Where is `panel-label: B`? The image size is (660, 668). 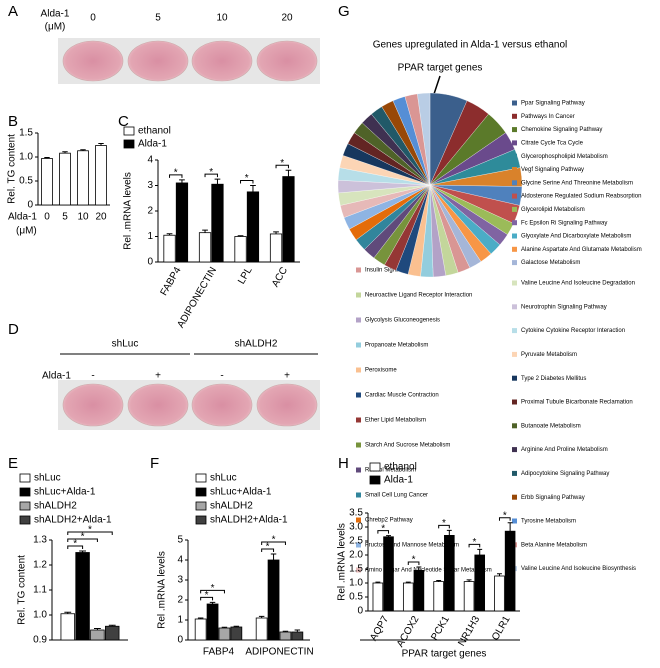
panel-label: B is located at coordinates (13, 121).